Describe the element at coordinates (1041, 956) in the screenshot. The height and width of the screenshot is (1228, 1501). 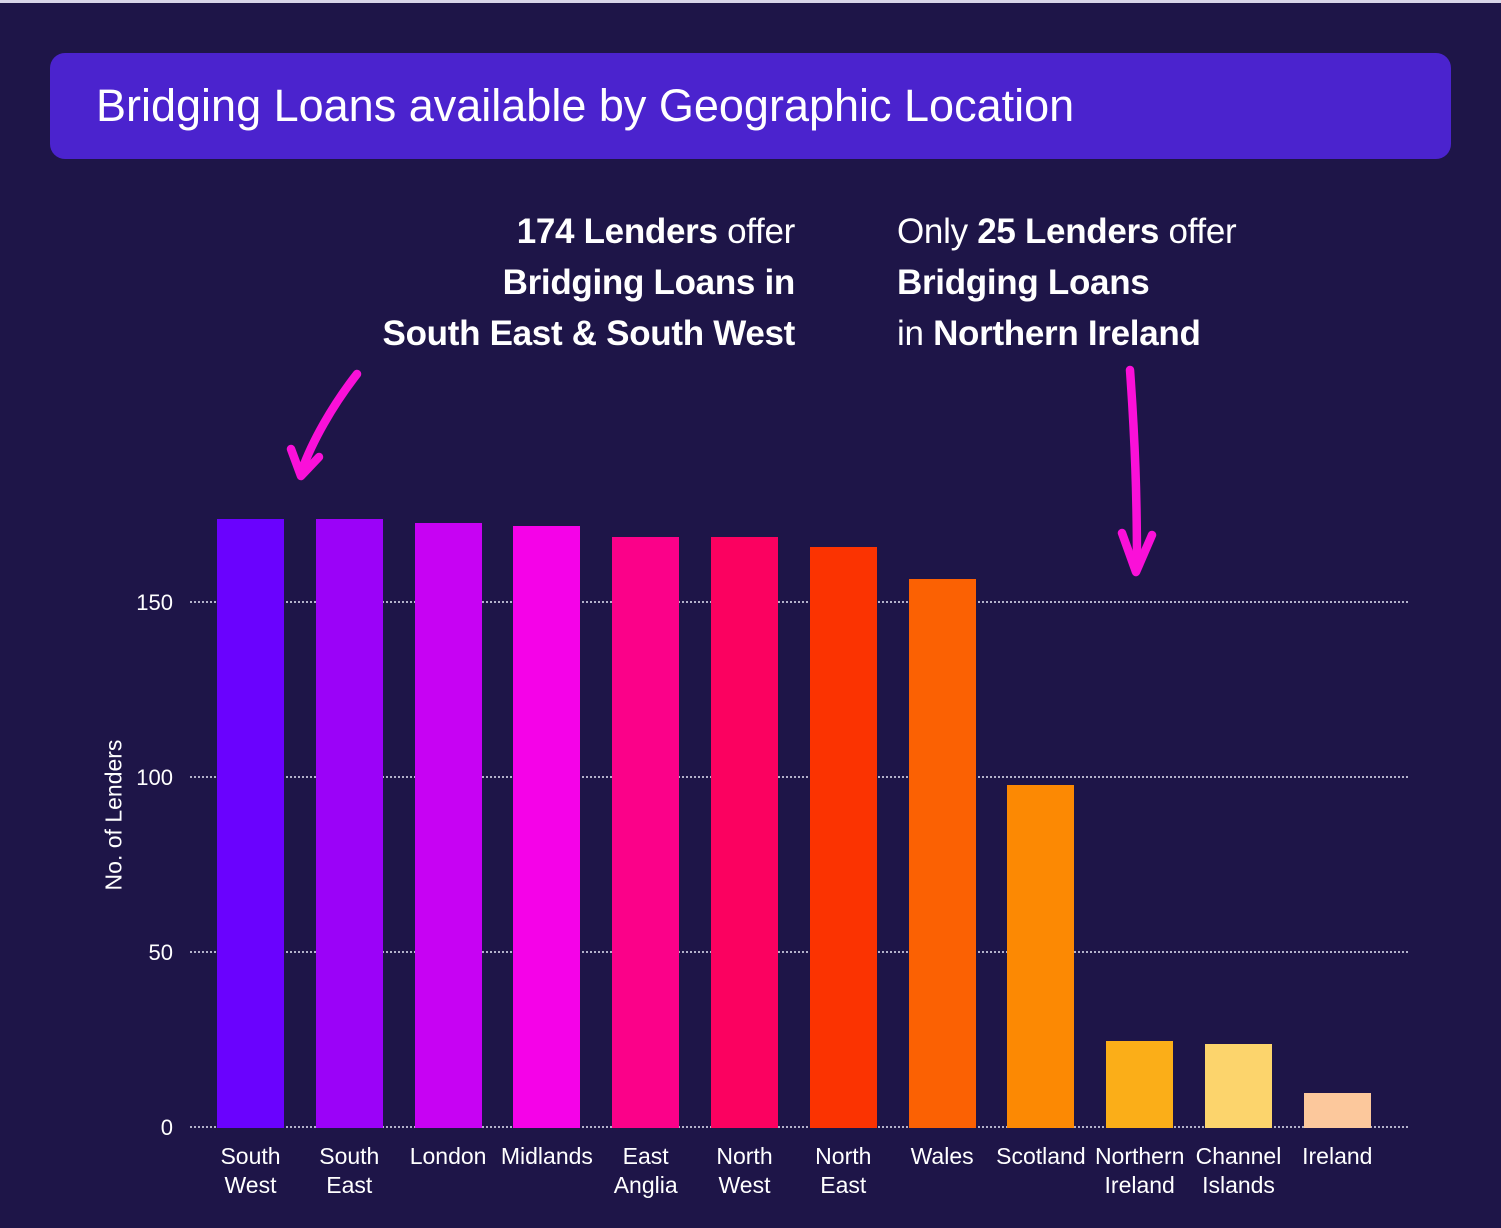
I see `bar-scotland` at that location.